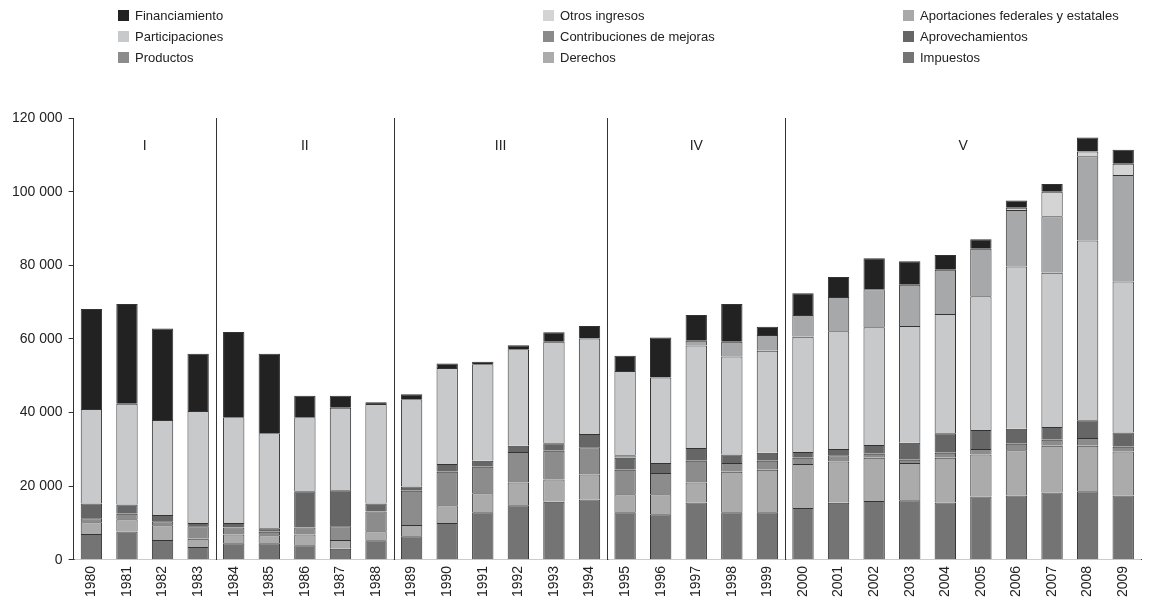 Image resolution: width=1149 pixels, height=607 pixels. What do you see at coordinates (197, 581) in the screenshot?
I see `x-tick-label: 1983` at bounding box center [197, 581].